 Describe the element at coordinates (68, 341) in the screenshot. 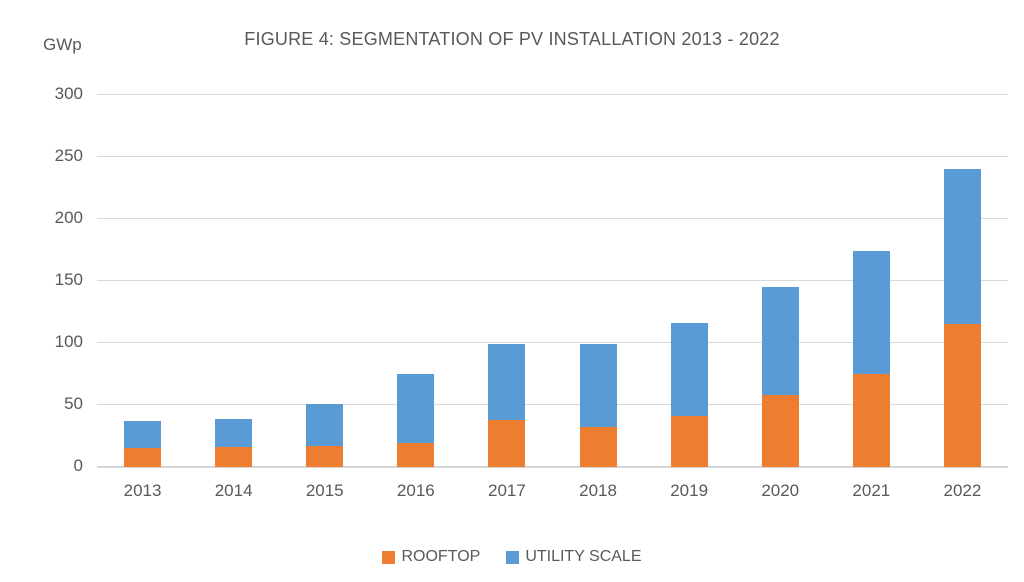

I see `y-tick-label-100: 100` at that location.